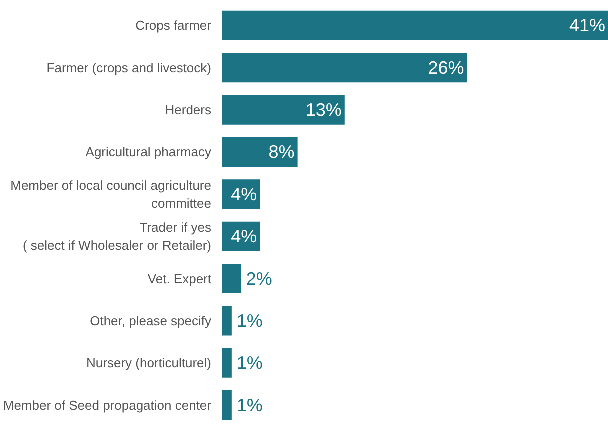  I want to click on y-tick-label: Crops farmer, so click(174, 26).